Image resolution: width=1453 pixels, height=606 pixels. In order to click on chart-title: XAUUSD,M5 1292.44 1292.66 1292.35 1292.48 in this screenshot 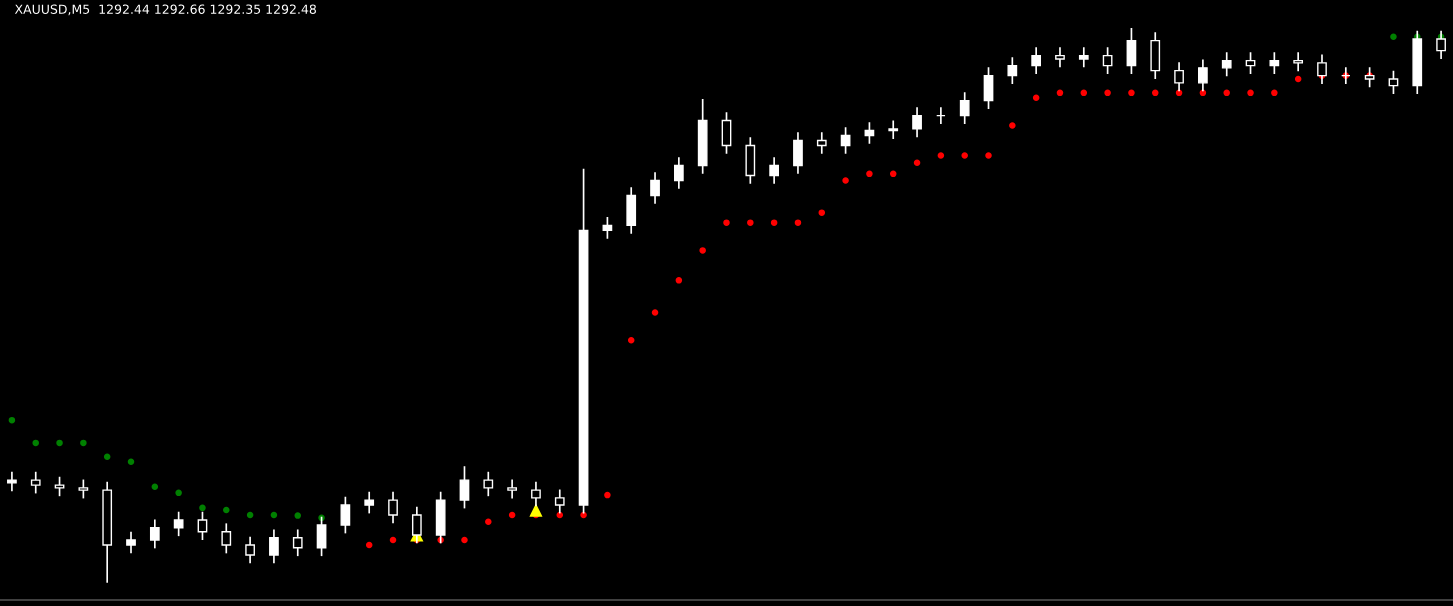, I will do `click(165, 10)`.